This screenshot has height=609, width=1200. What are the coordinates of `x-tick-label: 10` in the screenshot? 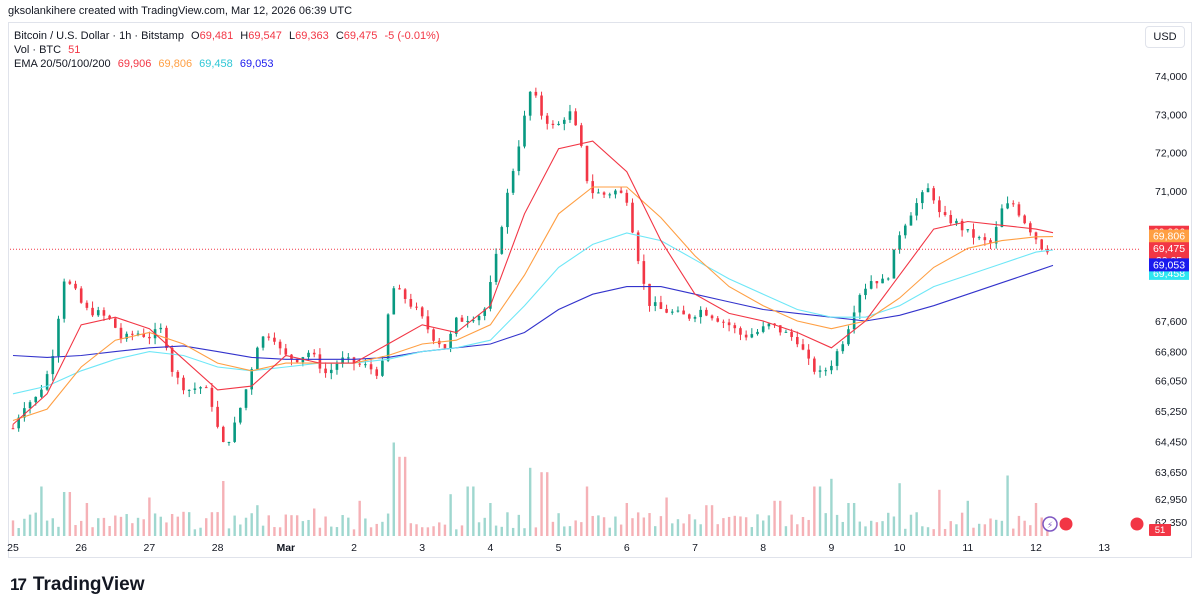 It's located at (900, 548).